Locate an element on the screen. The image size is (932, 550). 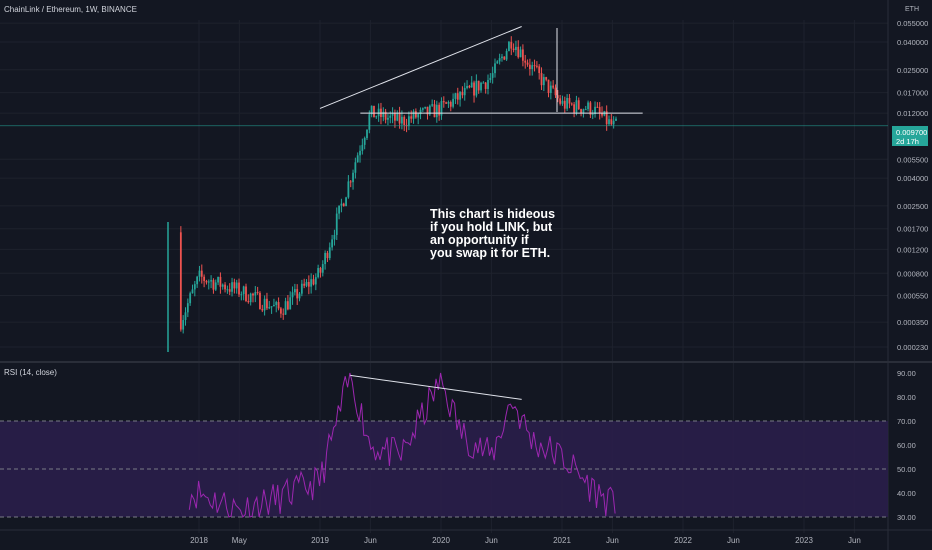
rsi-series is located at coordinates (402, 445).